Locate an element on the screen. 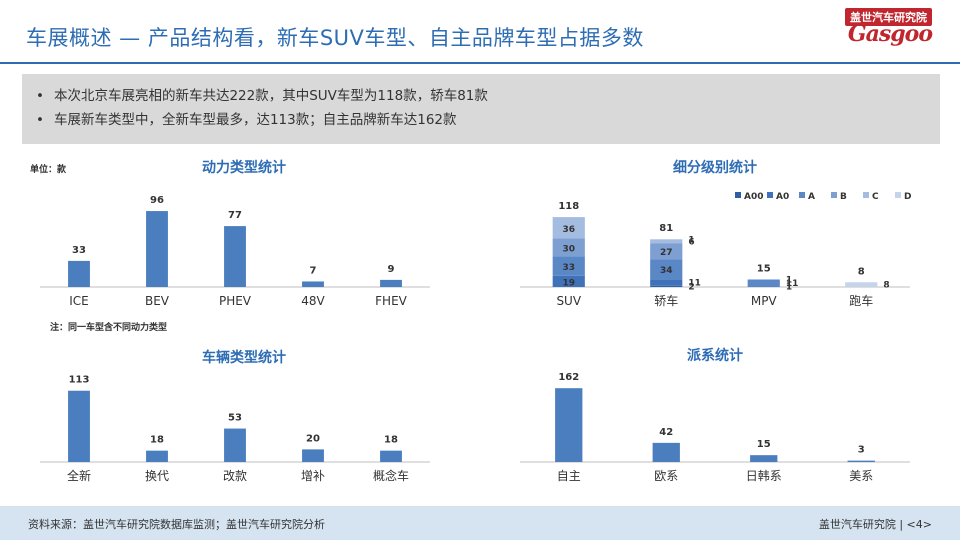 The image size is (960, 540). chart-0-title: 动力类型统计 is located at coordinates (244, 167).